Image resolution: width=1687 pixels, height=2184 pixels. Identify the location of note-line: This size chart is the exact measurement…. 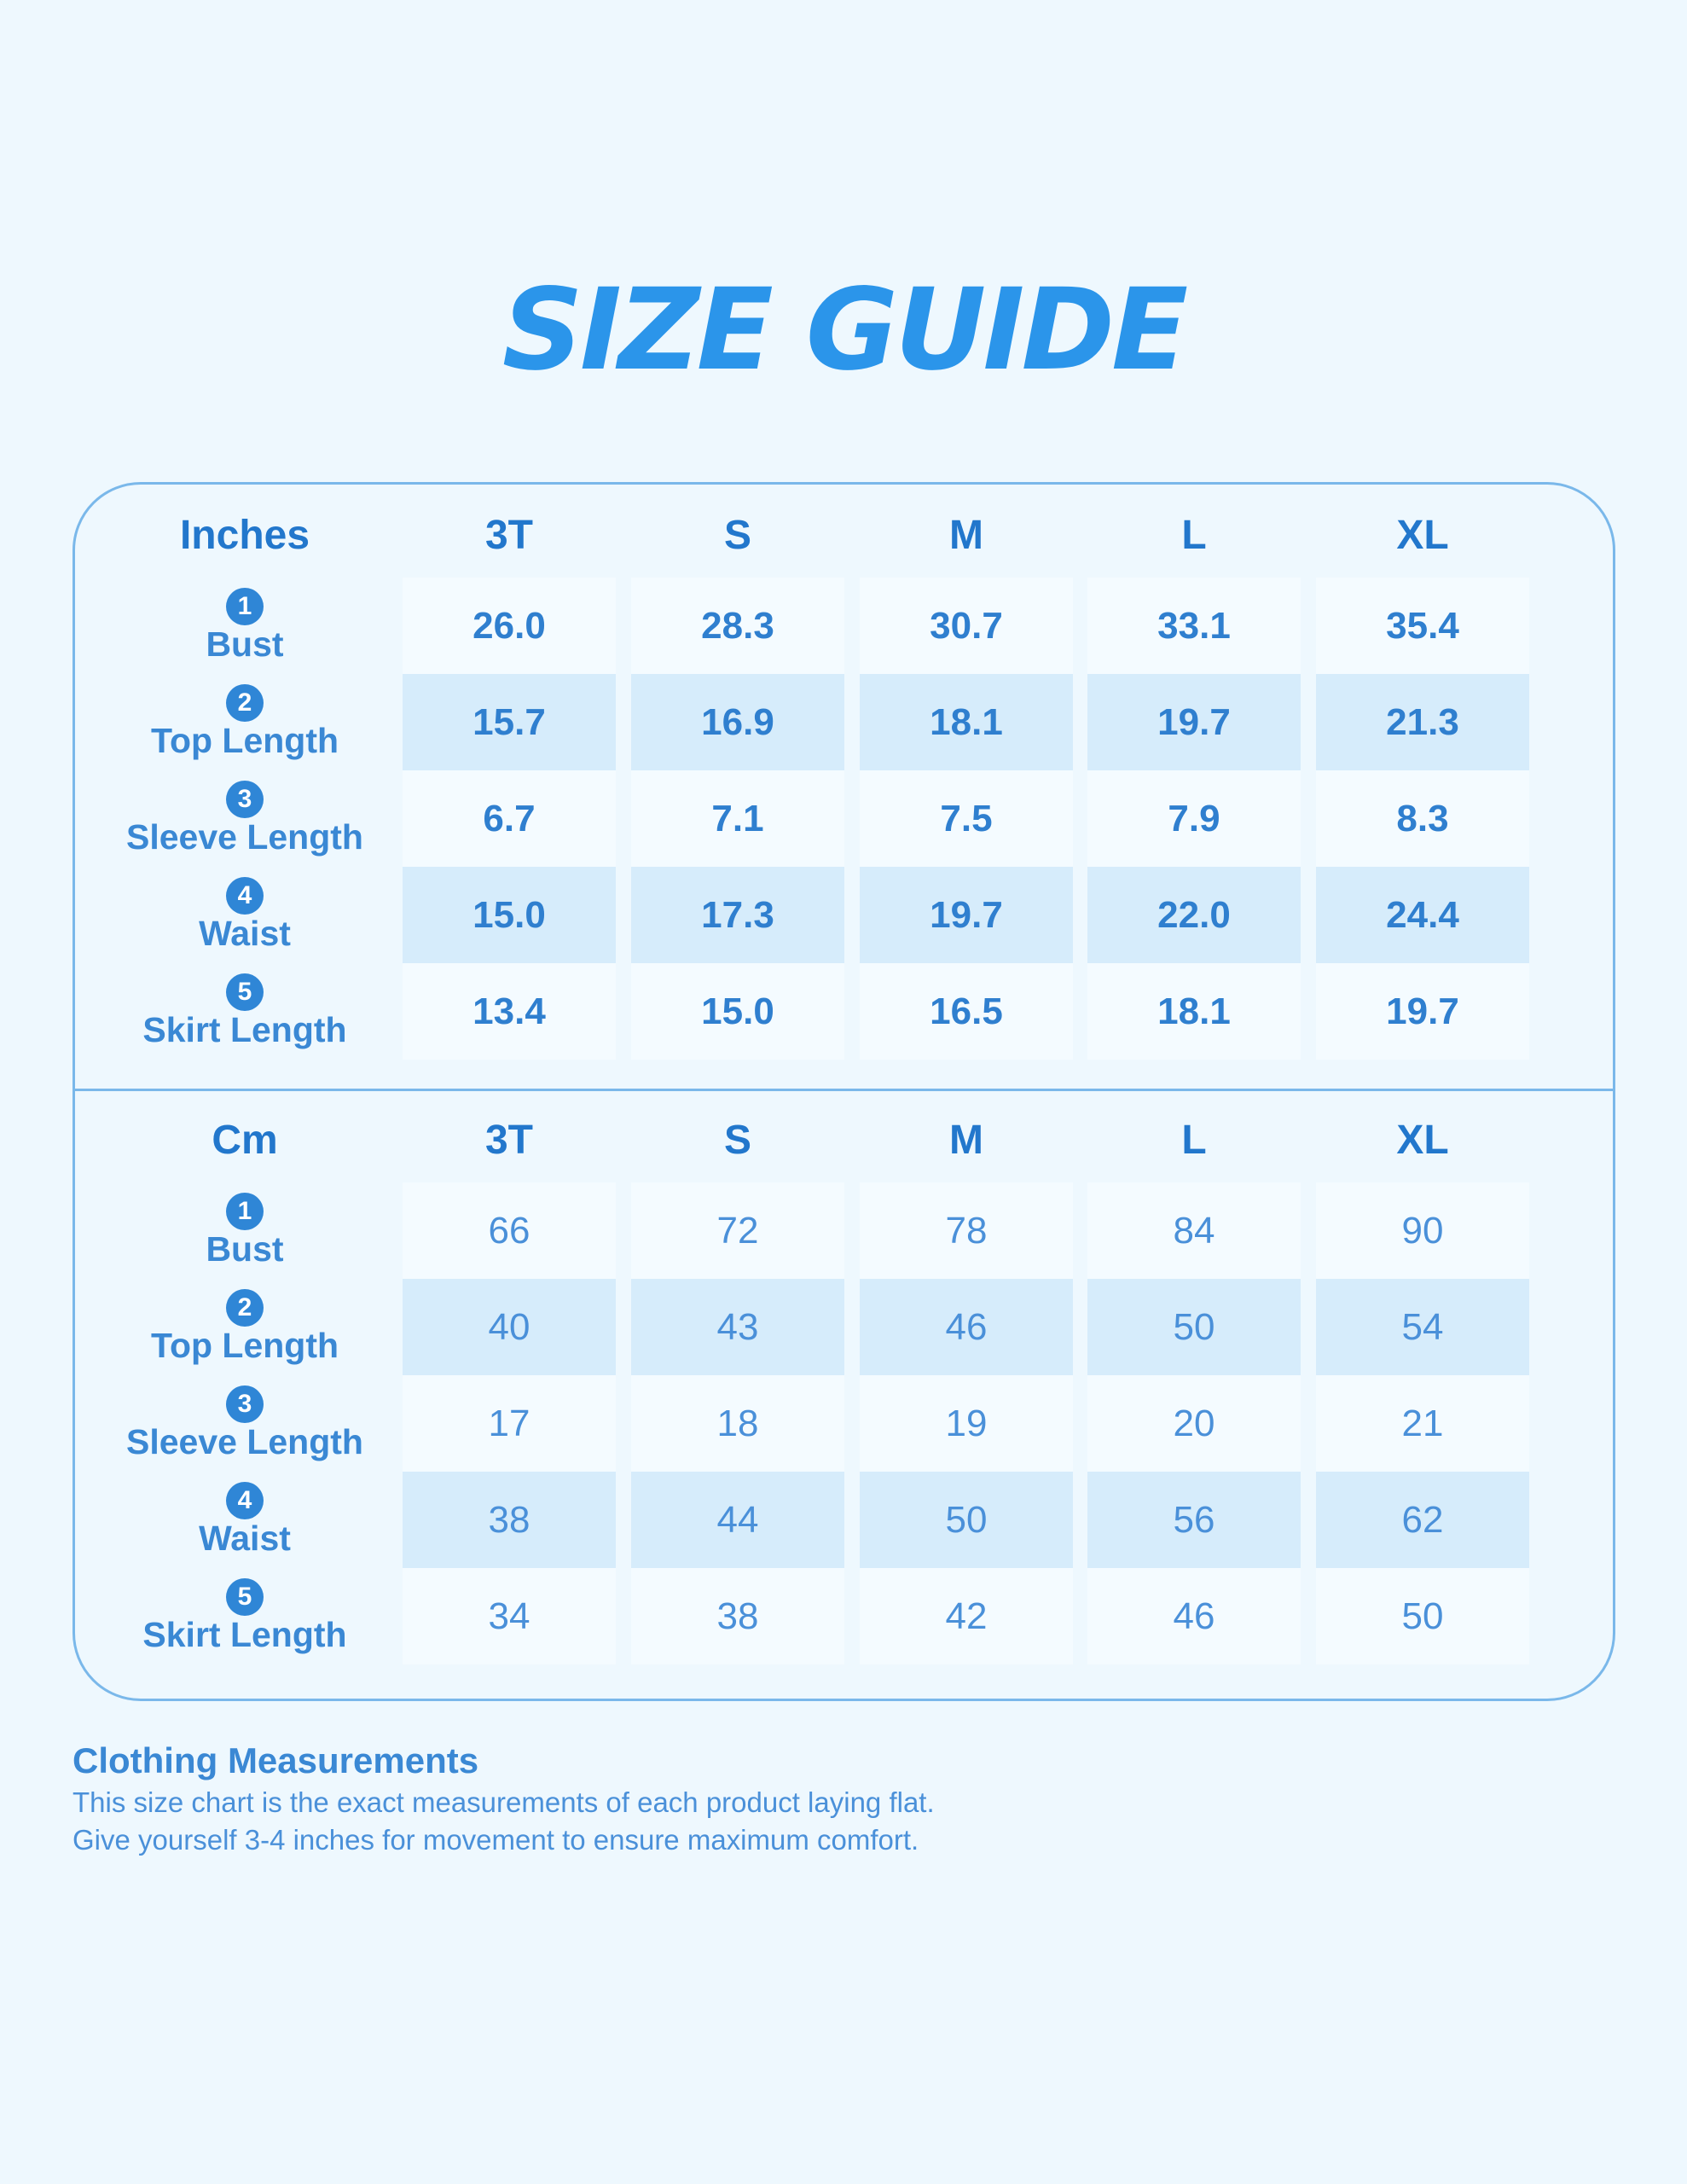
(504, 1802).